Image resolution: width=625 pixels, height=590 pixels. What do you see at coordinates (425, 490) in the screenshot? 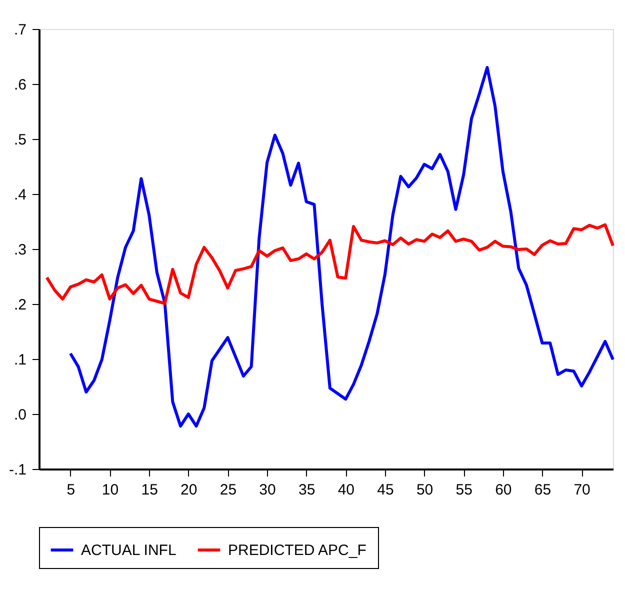
I see `x-tick-label: 50` at bounding box center [425, 490].